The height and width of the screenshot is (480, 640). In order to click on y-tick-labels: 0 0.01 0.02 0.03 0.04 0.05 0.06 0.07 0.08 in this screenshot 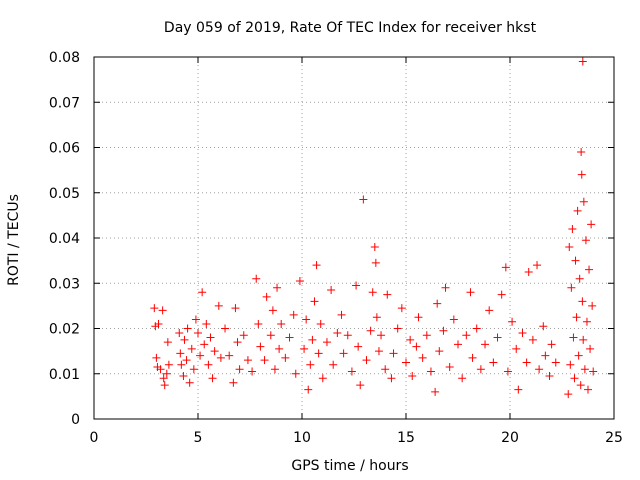, I will do `click(64, 239)`.